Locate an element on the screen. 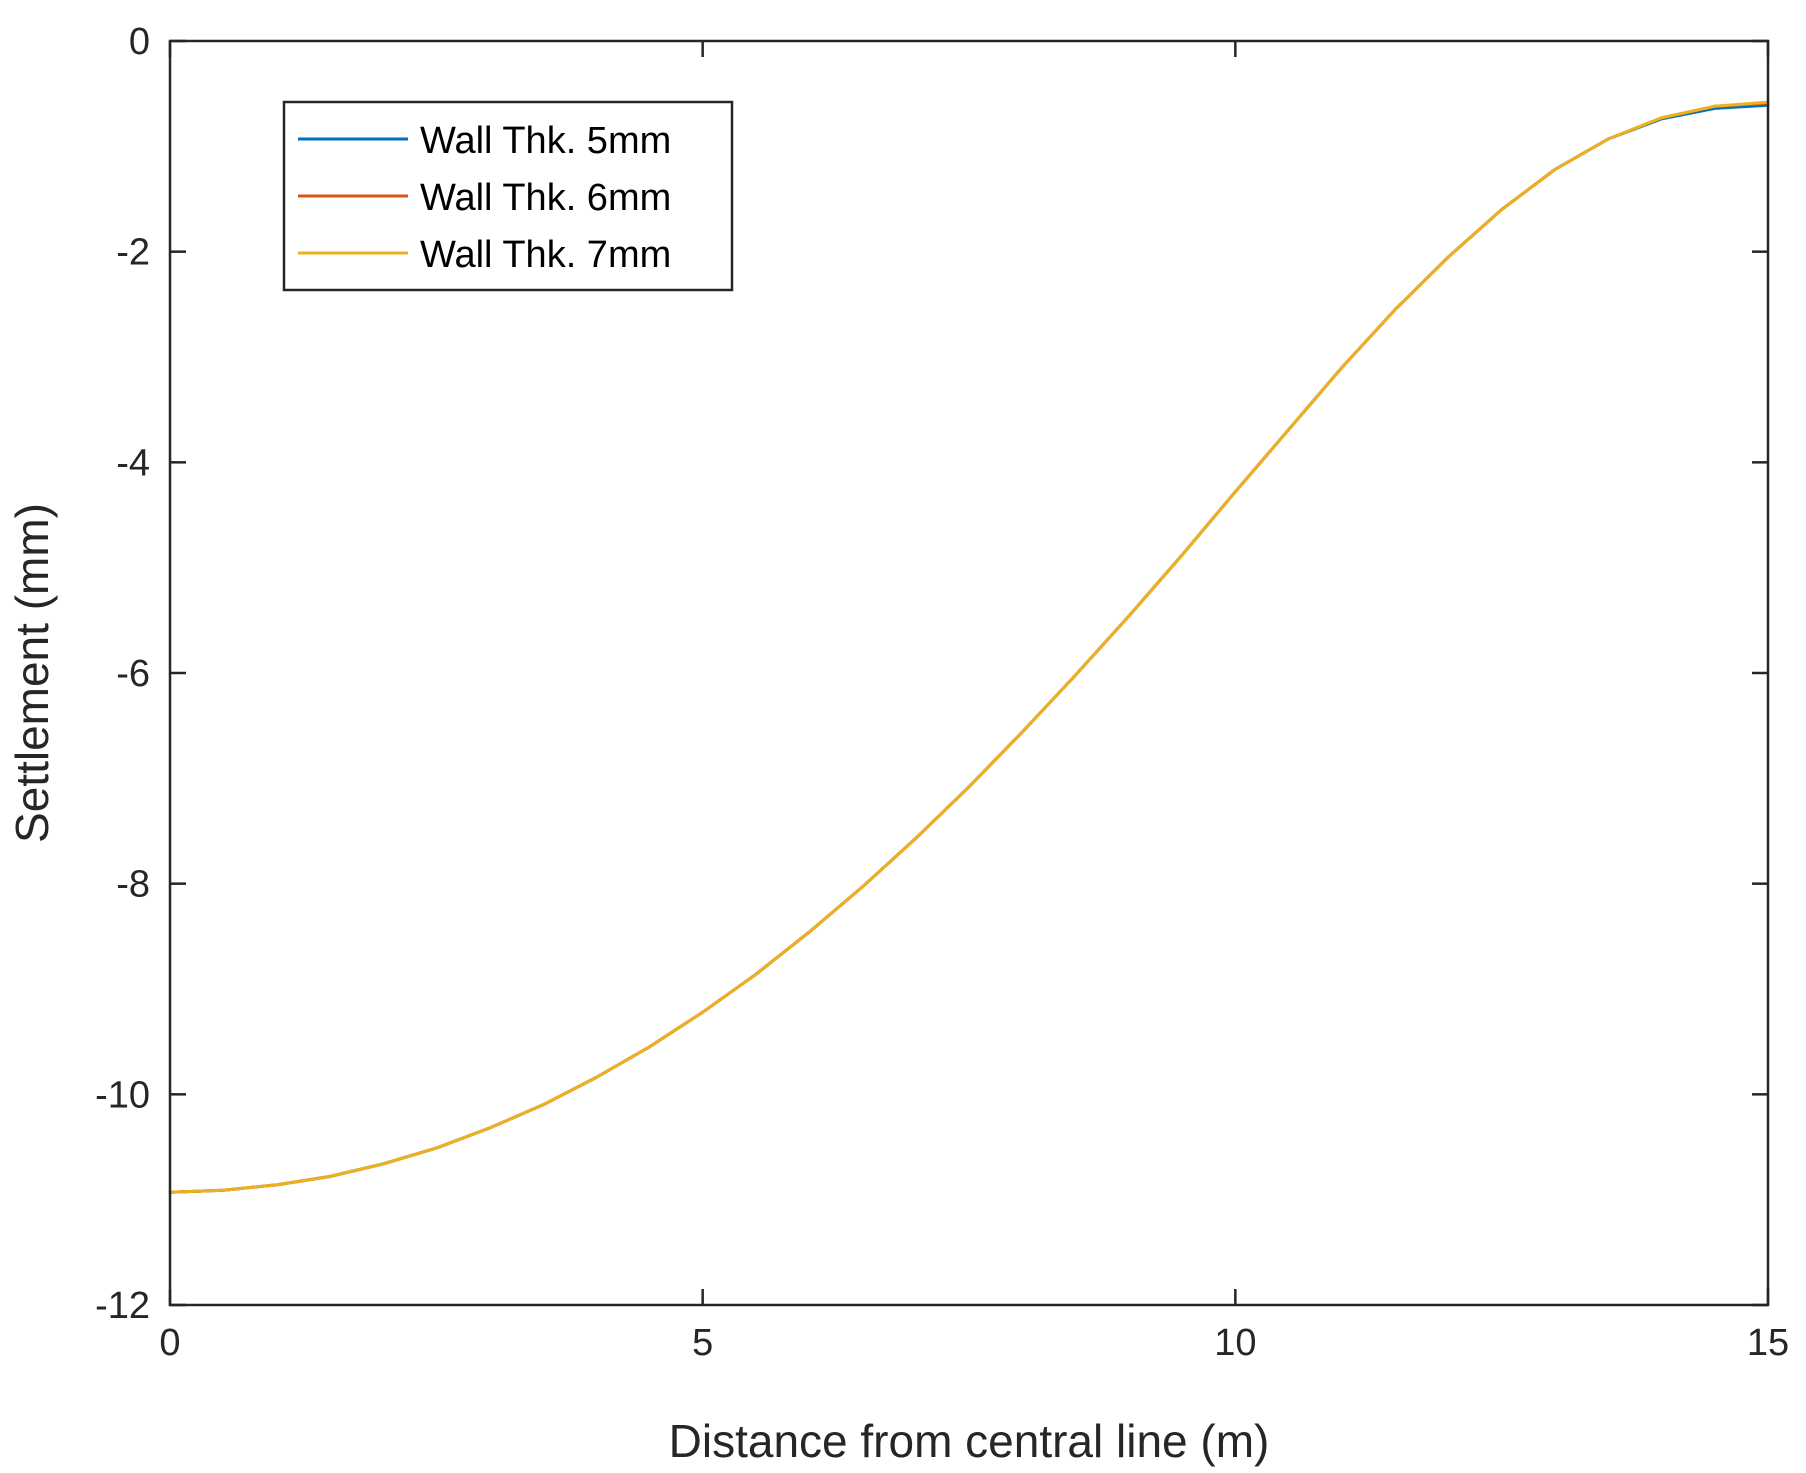 This screenshot has height=1473, width=1806. legend-label-2: Wall Thk. 6mm is located at coordinates (545, 198).